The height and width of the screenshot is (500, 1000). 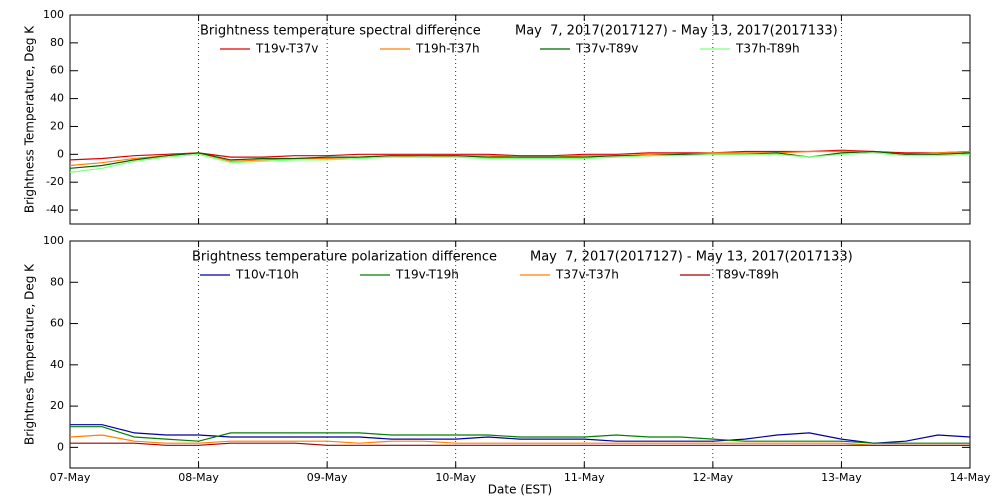 I want to click on x-tick-label: 10-May, so click(x=455, y=477).